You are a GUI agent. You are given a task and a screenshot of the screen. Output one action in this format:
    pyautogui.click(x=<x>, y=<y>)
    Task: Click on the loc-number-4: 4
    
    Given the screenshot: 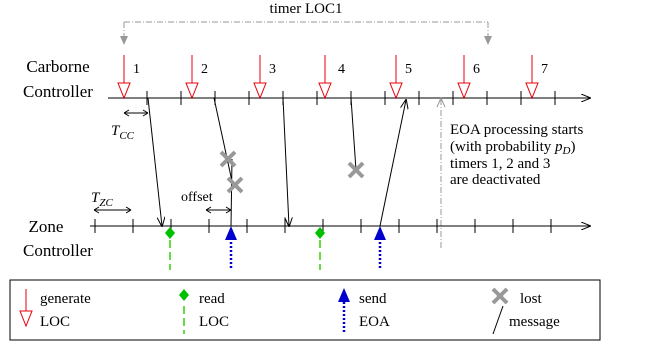 What is the action you would take?
    pyautogui.click(x=341, y=69)
    